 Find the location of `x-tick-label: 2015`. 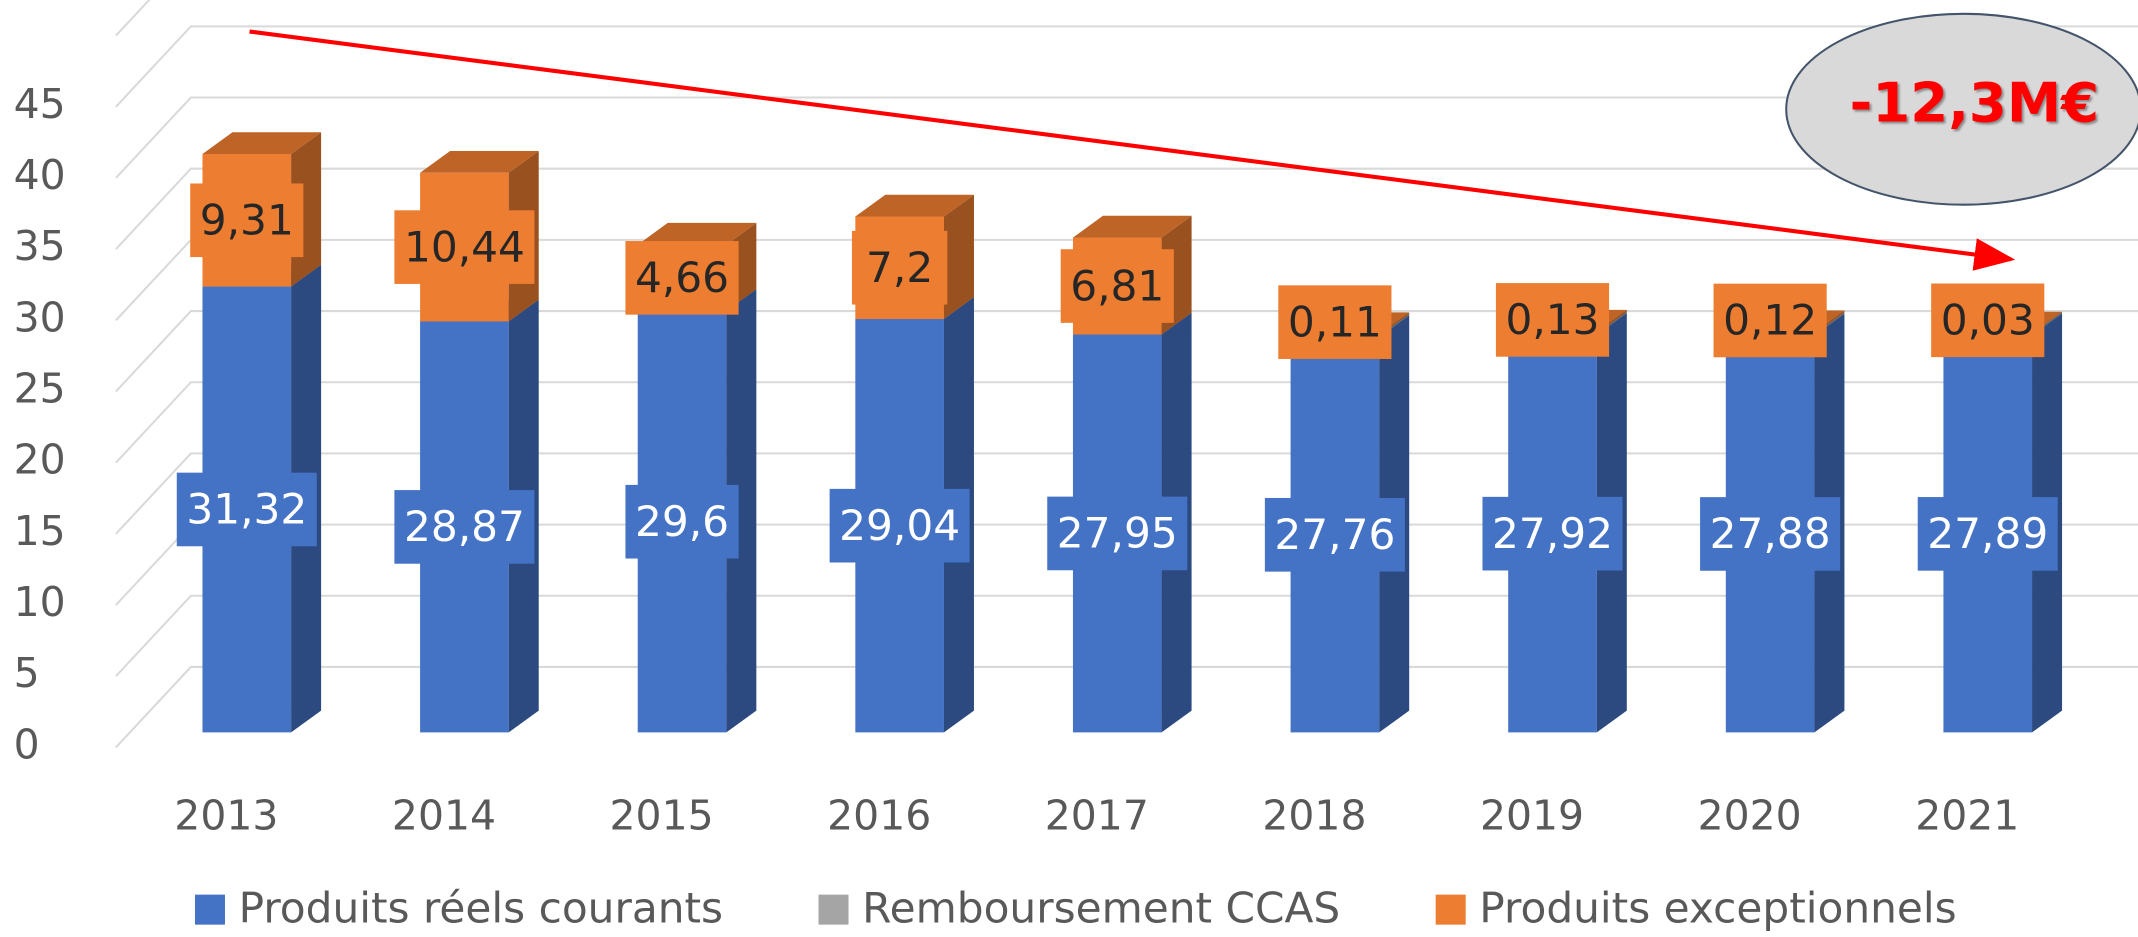

x-tick-label: 2015 is located at coordinates (662, 815).